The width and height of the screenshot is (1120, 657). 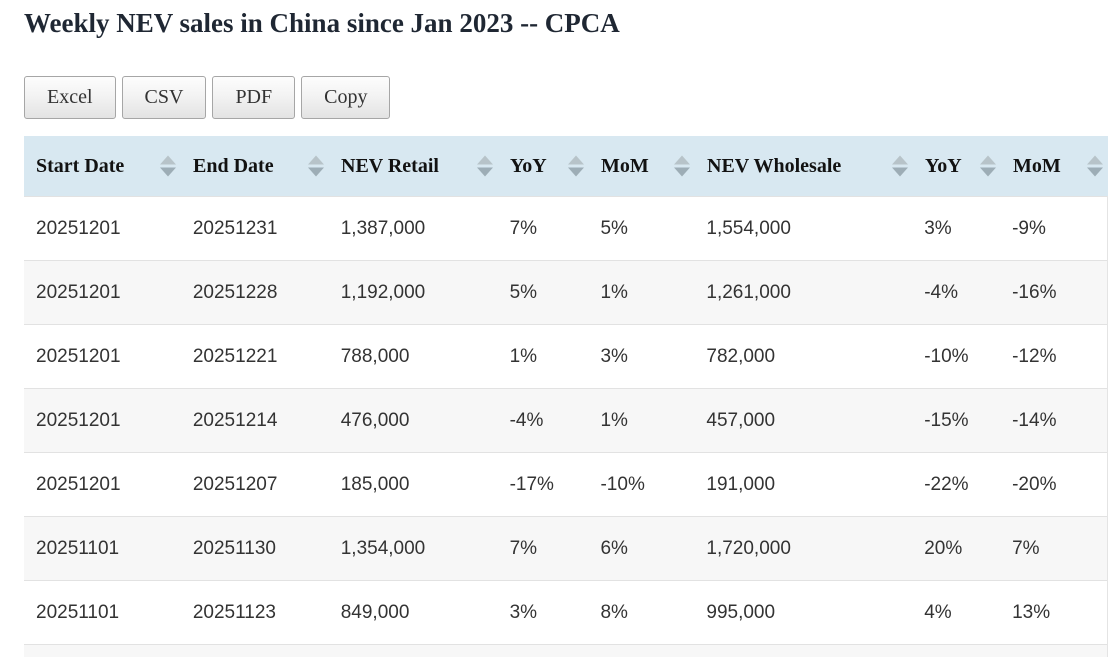 I want to click on column-header-end-date: End Date, so click(x=255, y=166).